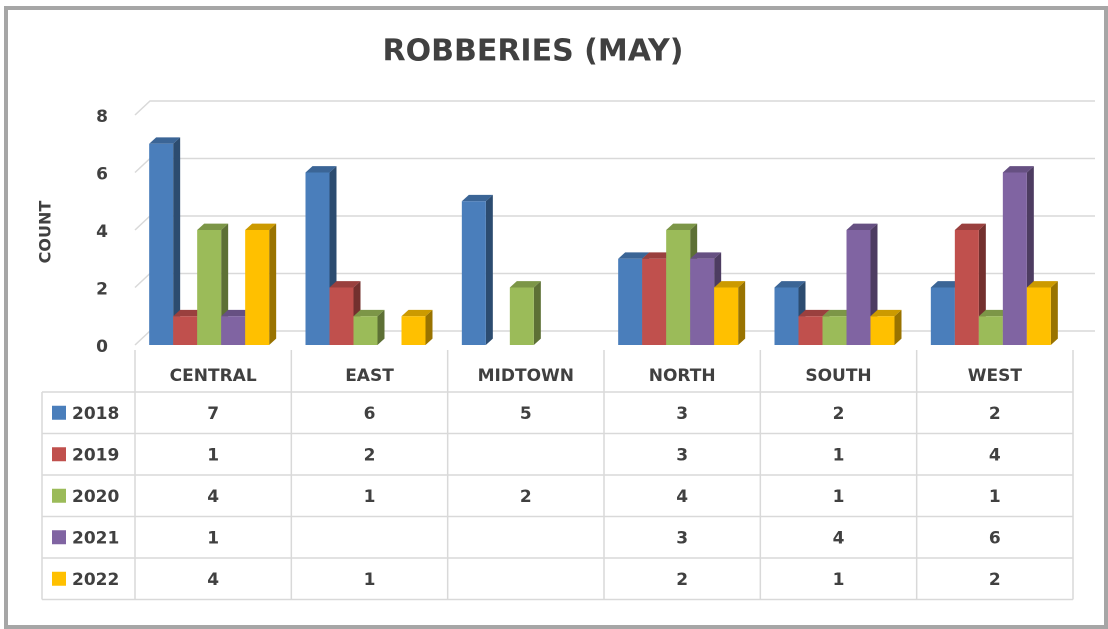 The image size is (1108, 629). What do you see at coordinates (102, 175) in the screenshot?
I see `y-tick-label: 6` at bounding box center [102, 175].